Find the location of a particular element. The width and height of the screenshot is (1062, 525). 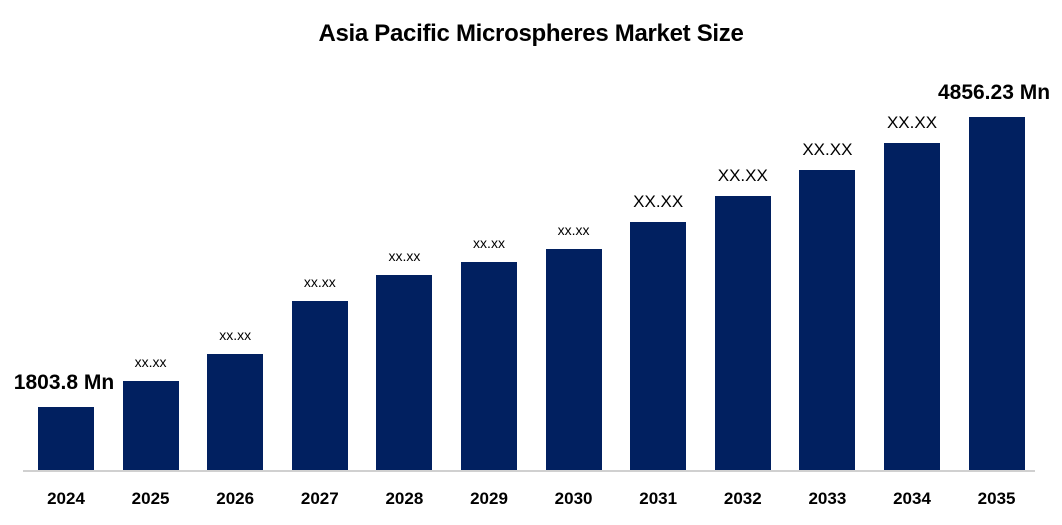

x-axis-line is located at coordinates (529, 471).